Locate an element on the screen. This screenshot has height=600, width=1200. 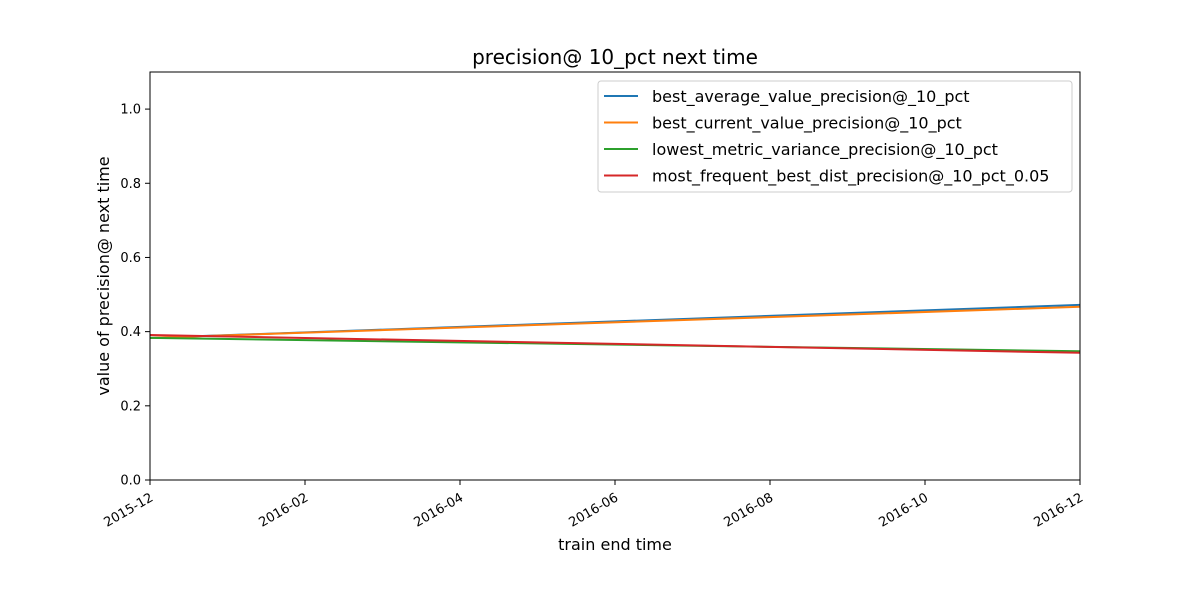
legend-label-3: lowest_metric_variance_precision@_10_pct is located at coordinates (825, 150).